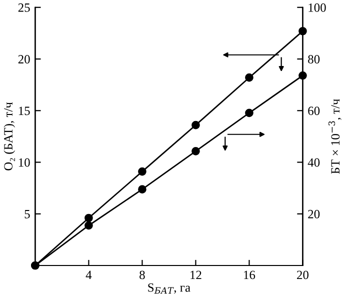  I want to click on x-axis-title: S$_{БАТ}$, га, so click(169, 288).